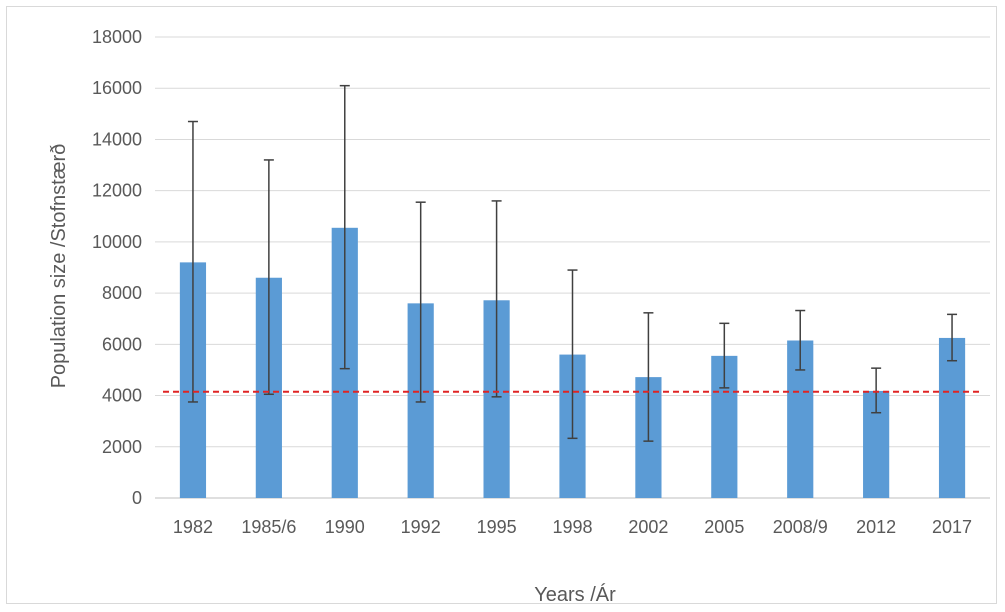 This screenshot has width=1005, height=612. I want to click on x-category-label: 1985/6, so click(268, 527).